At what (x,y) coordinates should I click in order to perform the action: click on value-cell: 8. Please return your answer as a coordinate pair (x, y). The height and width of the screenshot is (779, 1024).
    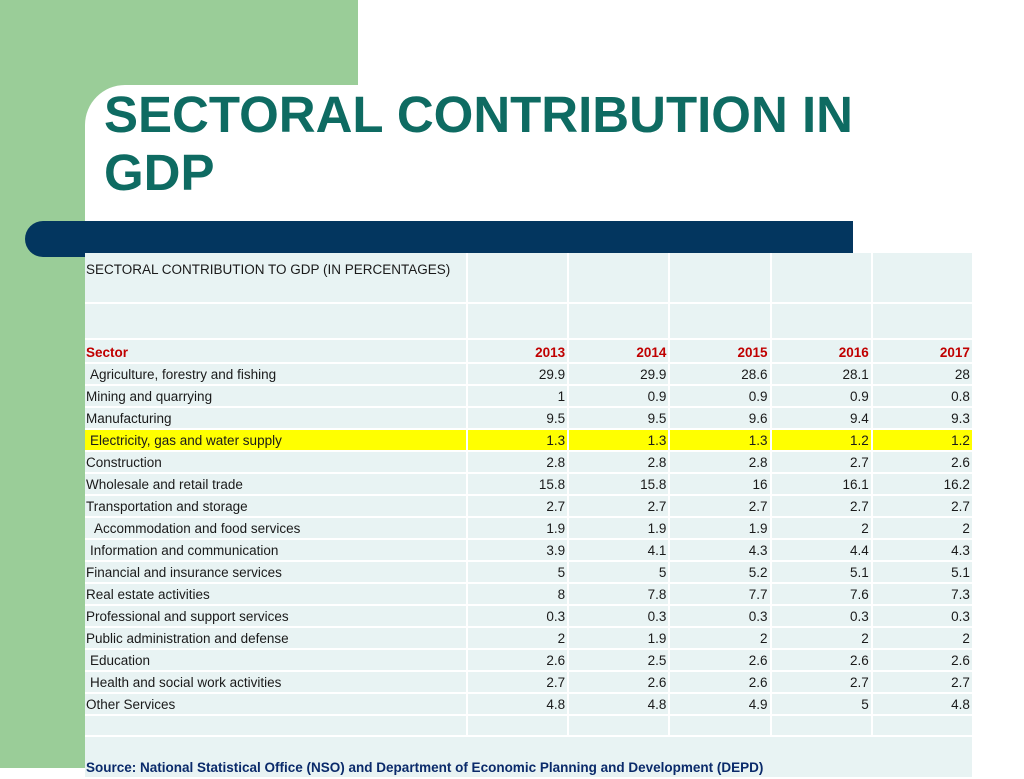
    Looking at the image, I should click on (518, 594).